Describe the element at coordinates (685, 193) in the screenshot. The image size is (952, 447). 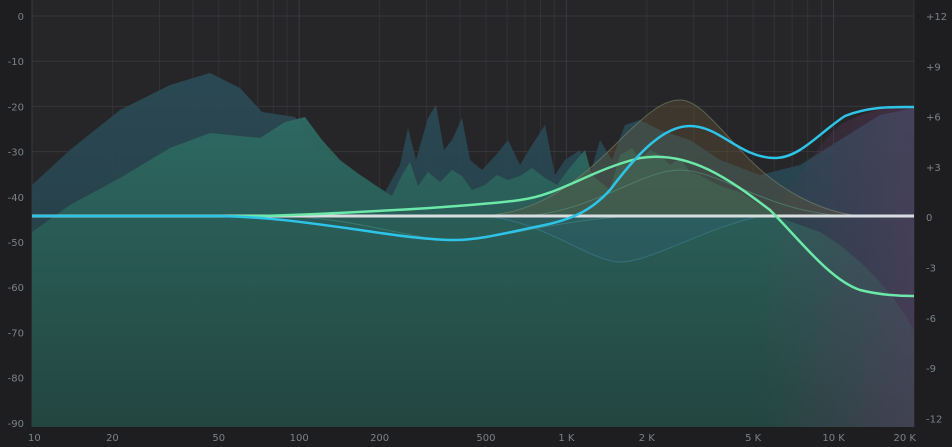
I see `upper-band-fill` at that location.